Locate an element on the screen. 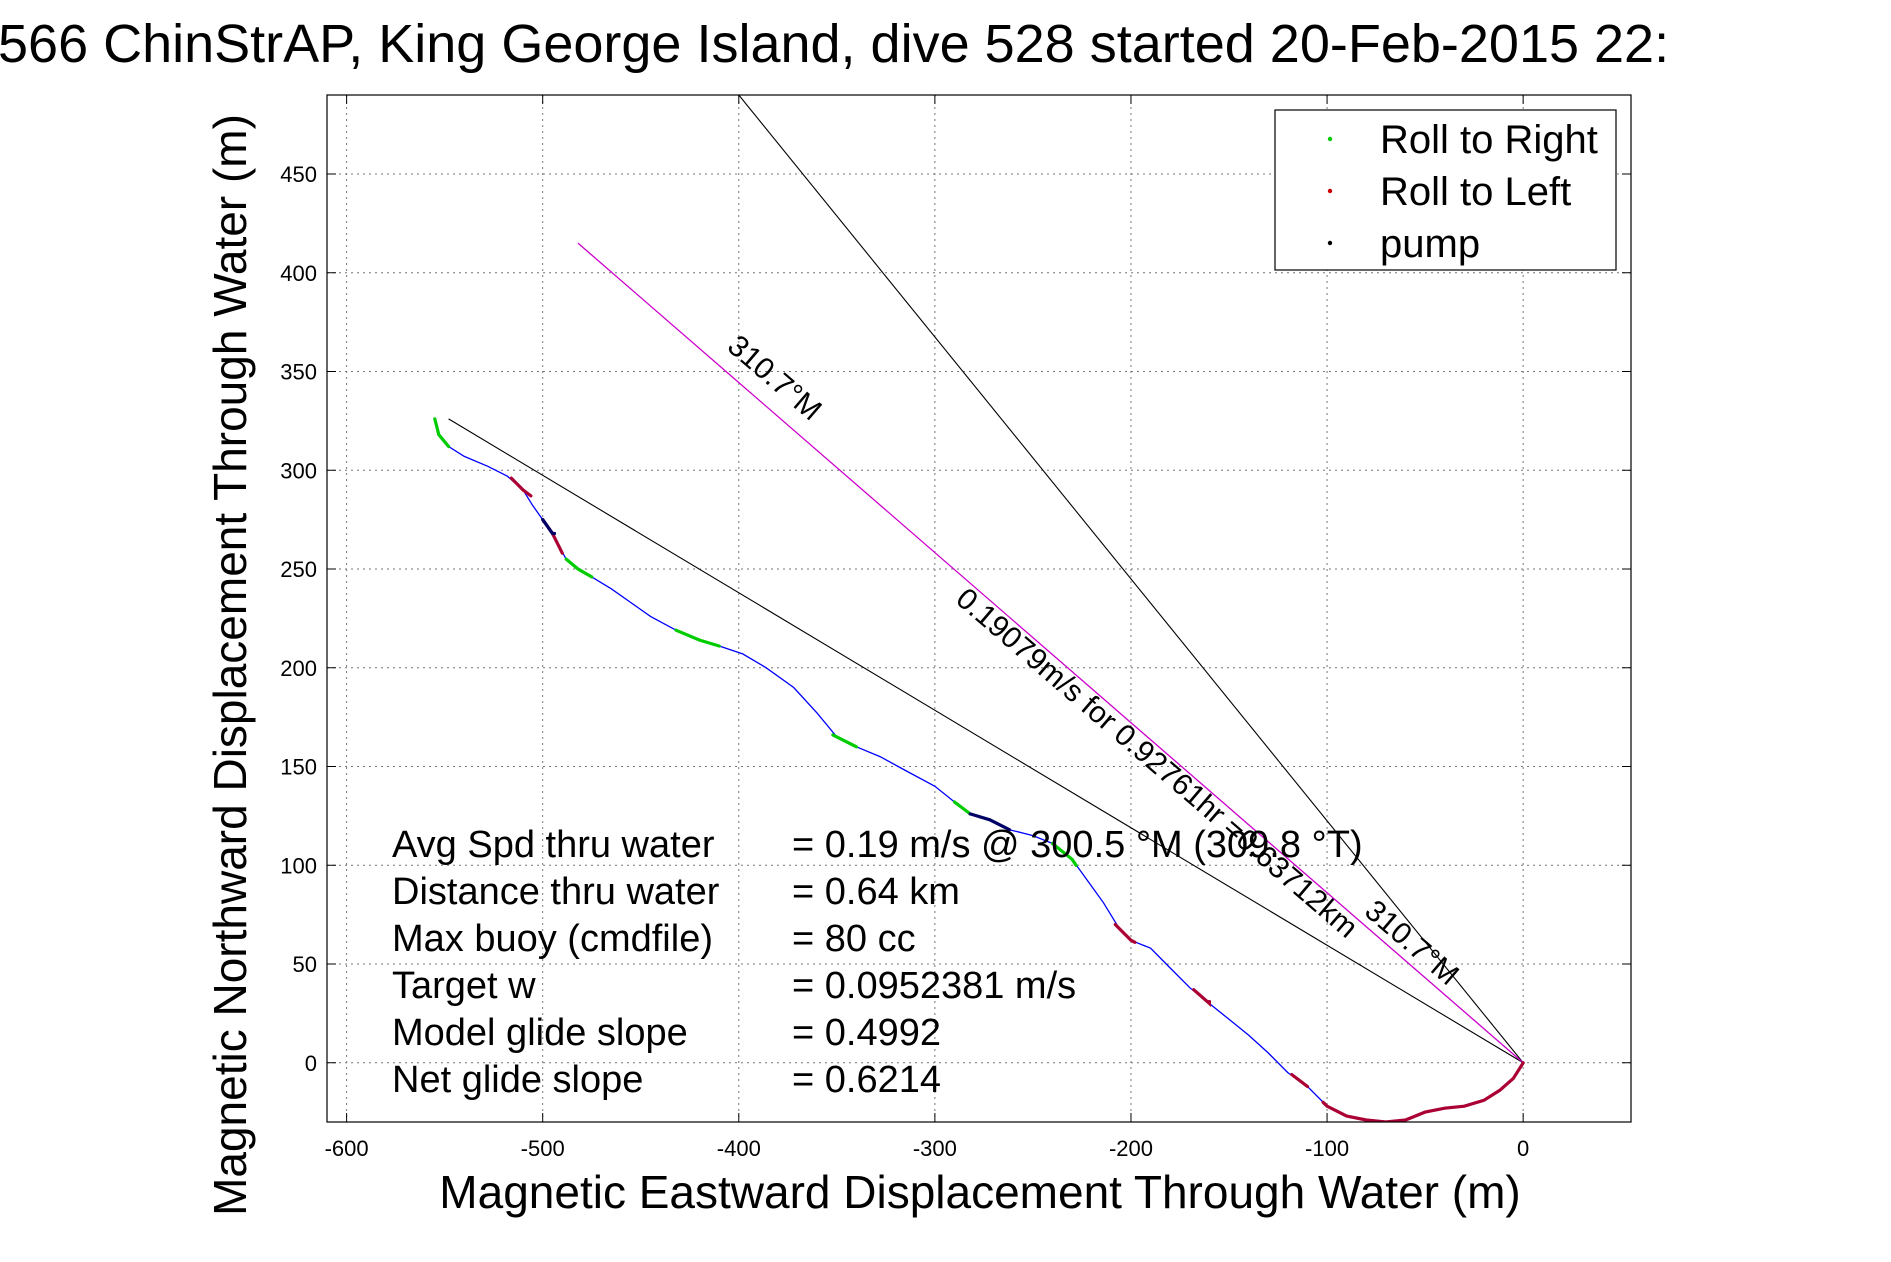 The image size is (1891, 1262). y-tick-label: 0 is located at coordinates (311, 1063).